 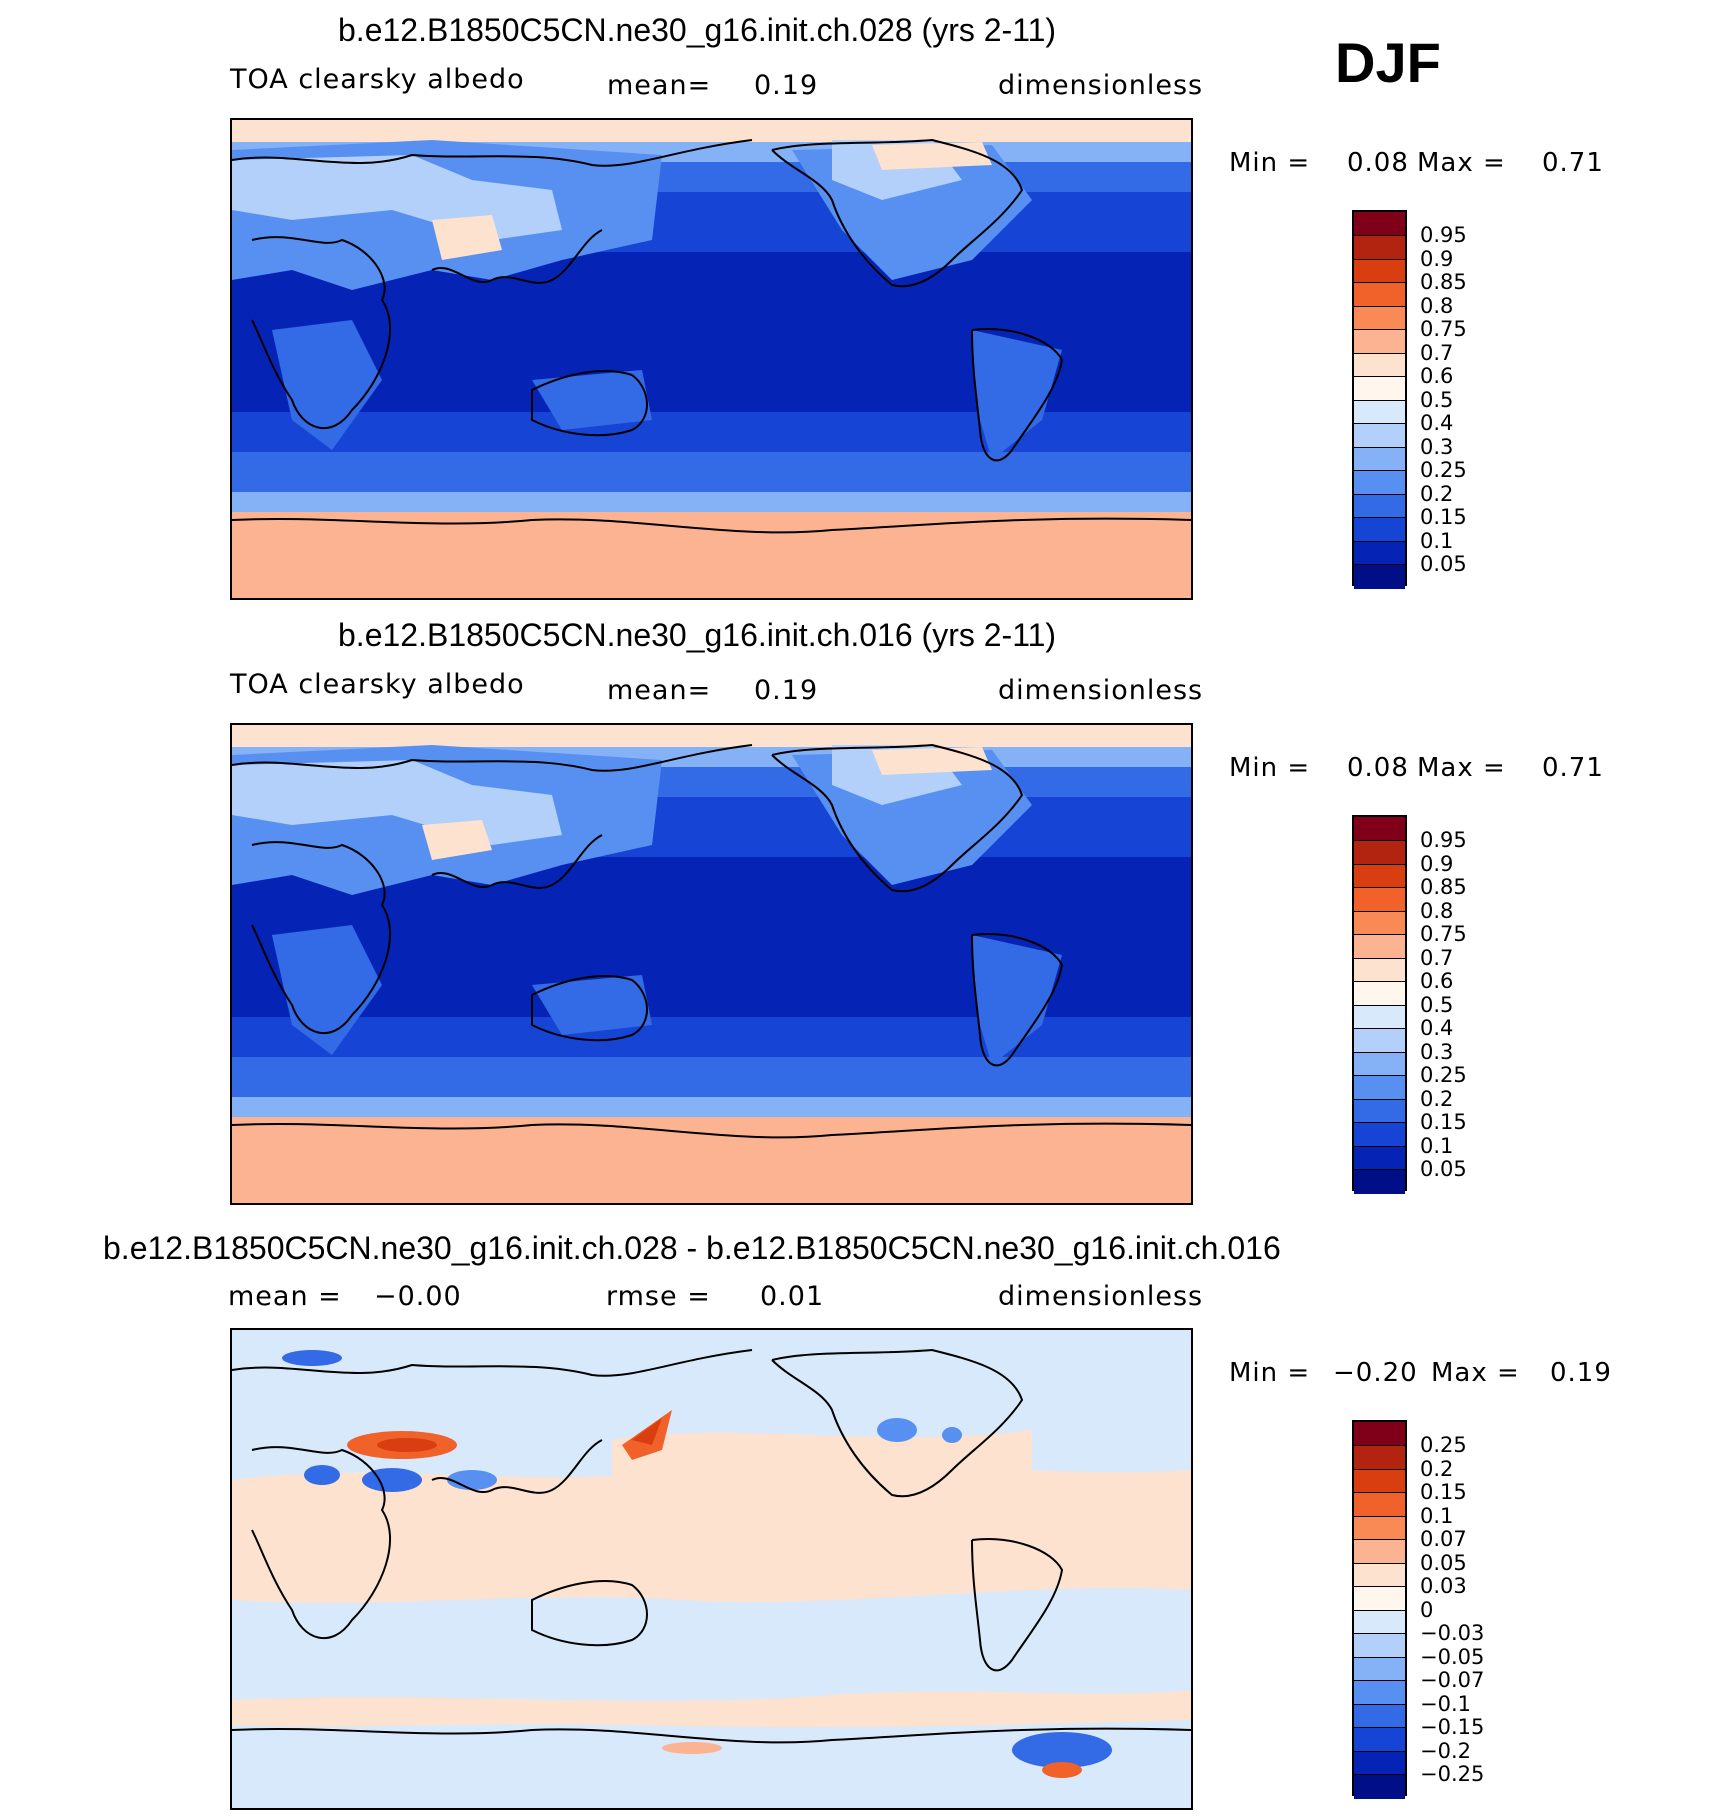 What do you see at coordinates (1437, 305) in the screenshot?
I see `colorbar-1-label: 0.8` at bounding box center [1437, 305].